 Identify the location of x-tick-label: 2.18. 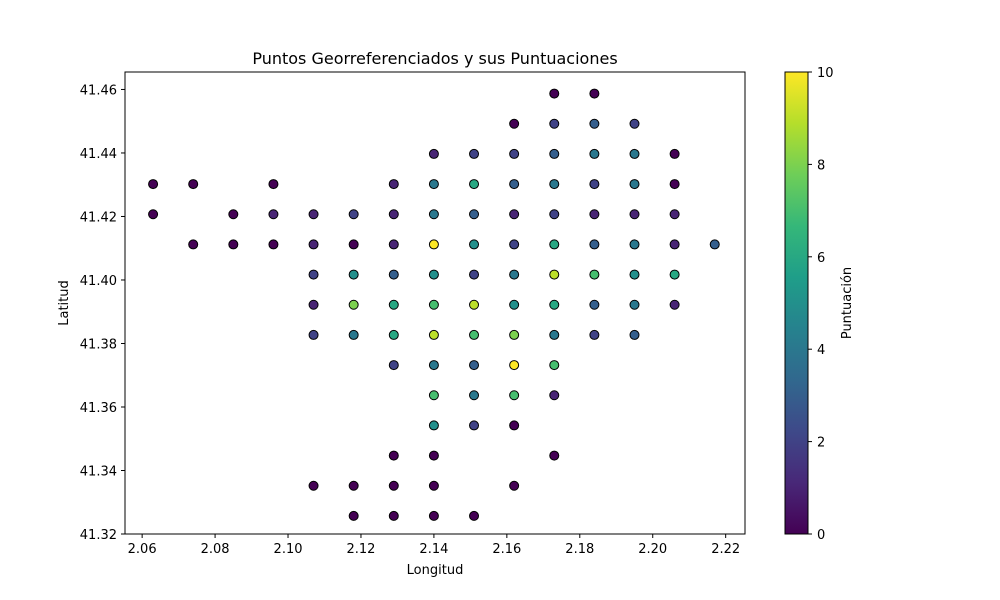
(579, 549).